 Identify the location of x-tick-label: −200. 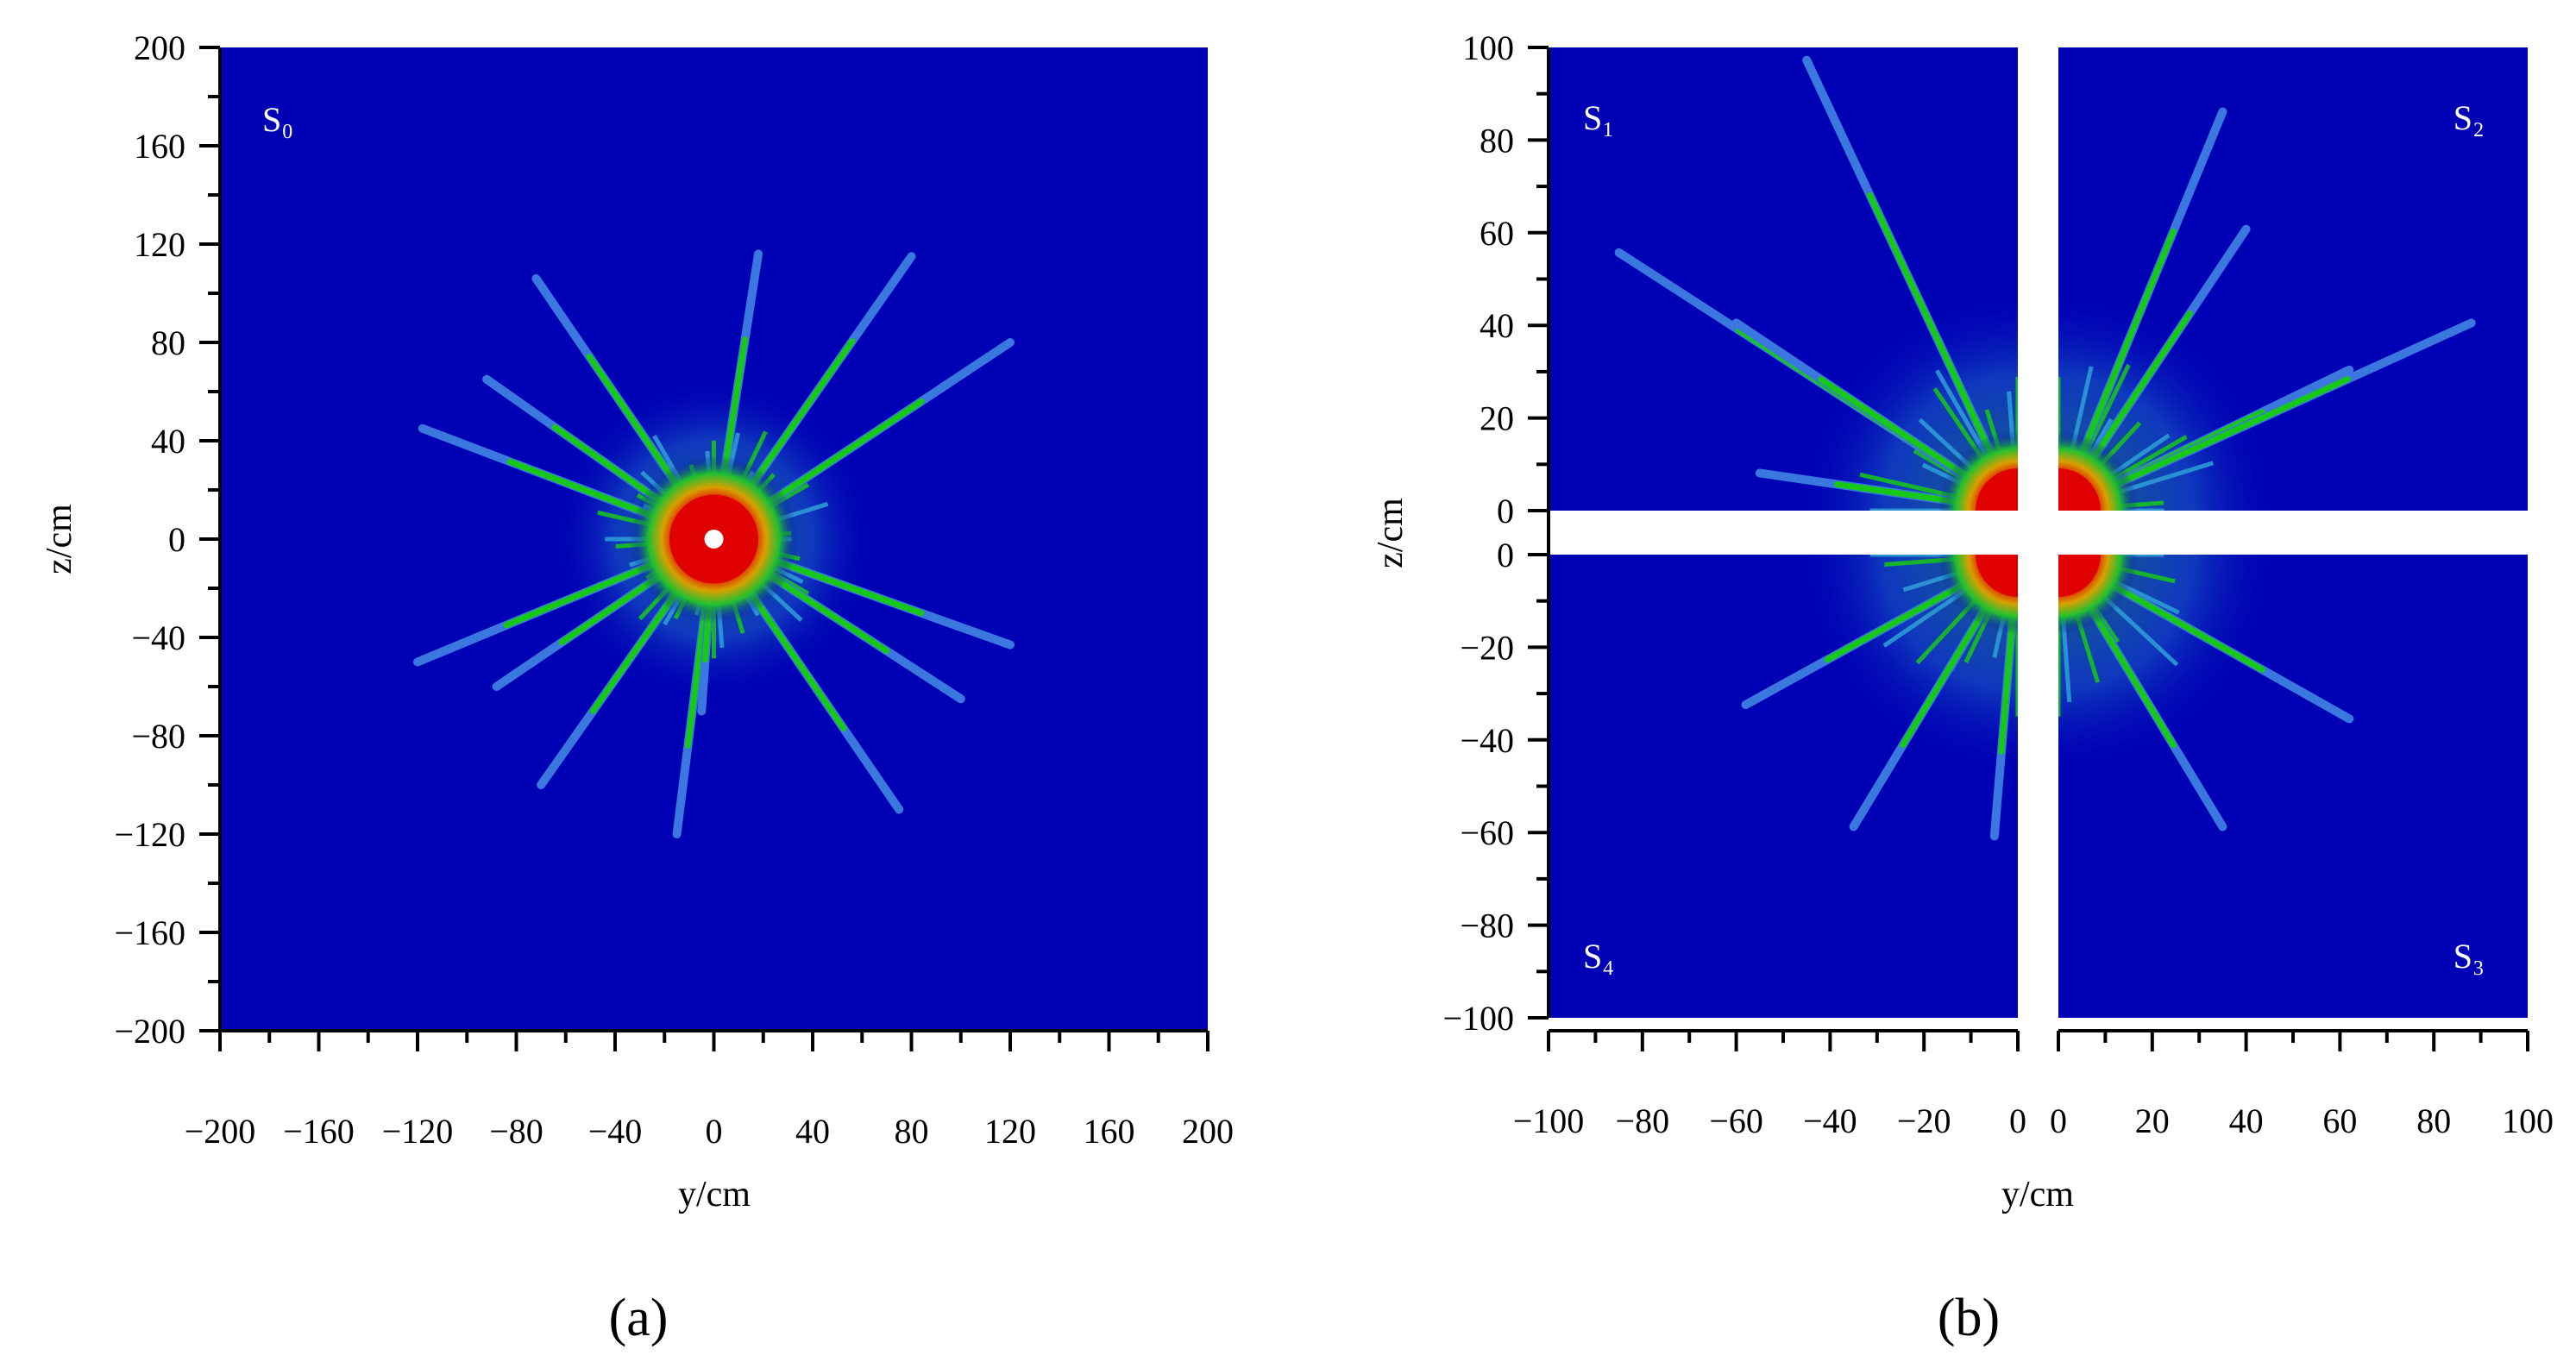
(220, 1131).